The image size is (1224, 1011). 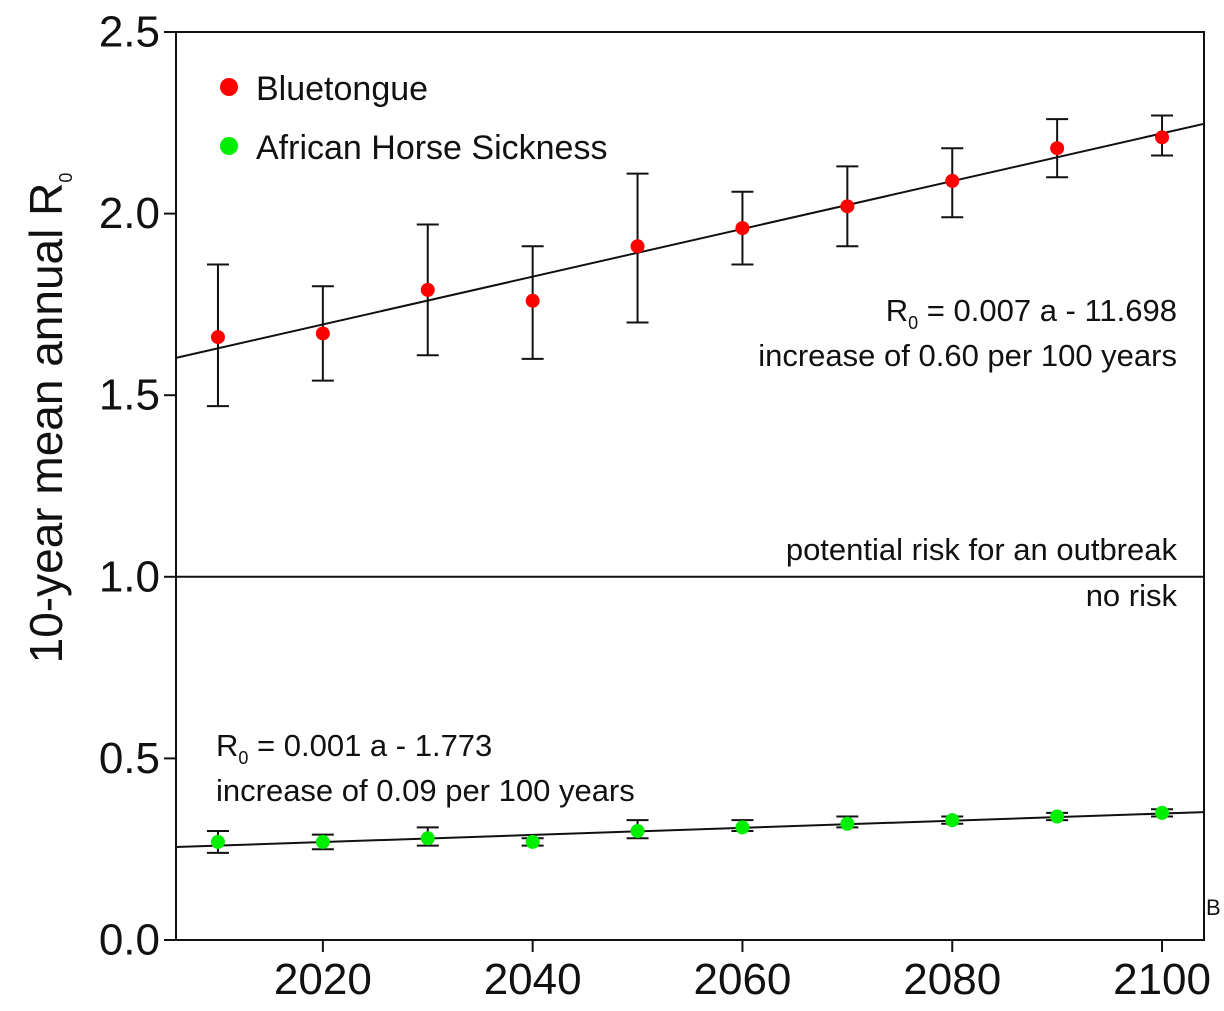 What do you see at coordinates (129, 576) in the screenshot?
I see `y-tick-label: 1.0` at bounding box center [129, 576].